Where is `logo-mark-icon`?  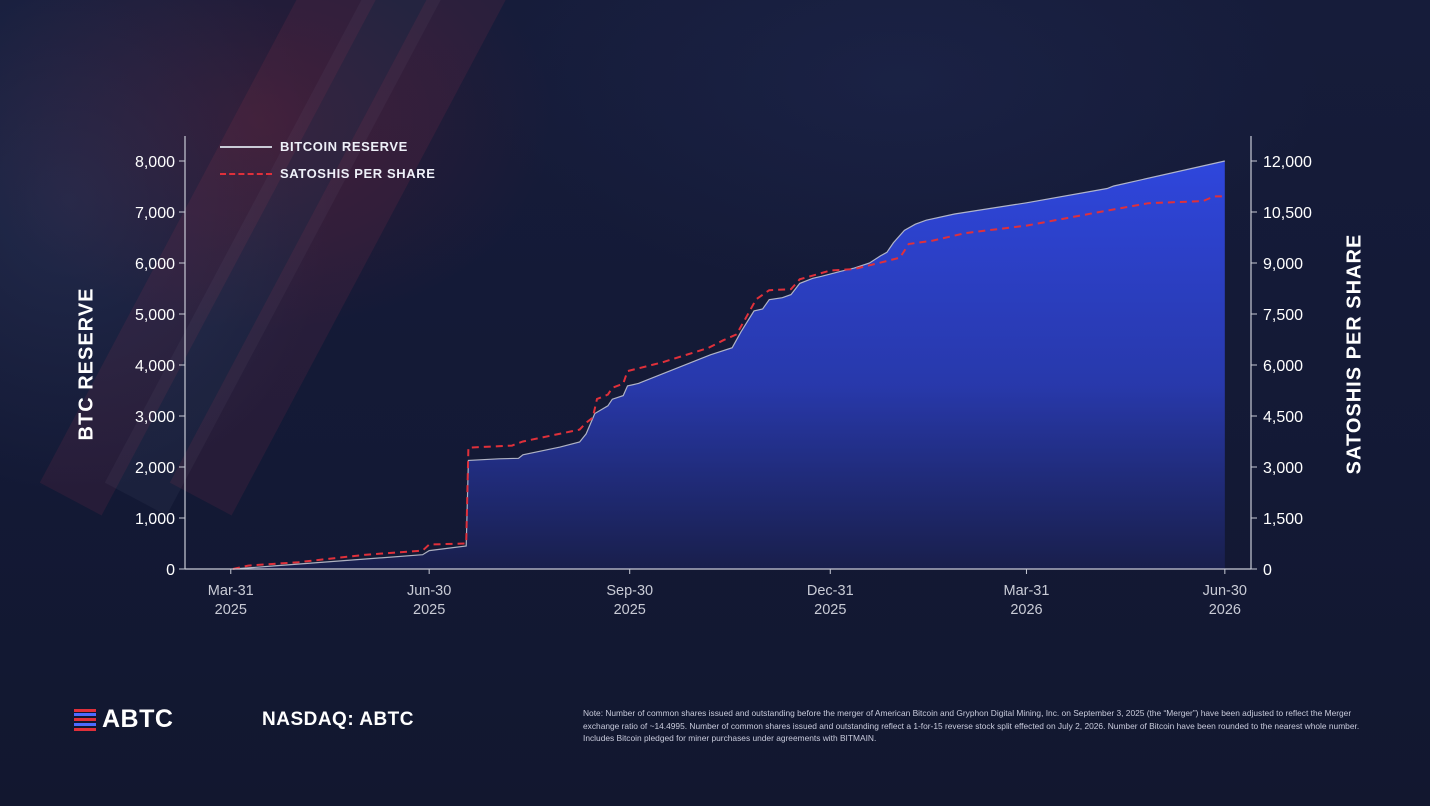
logo-mark-icon is located at coordinates (85, 719).